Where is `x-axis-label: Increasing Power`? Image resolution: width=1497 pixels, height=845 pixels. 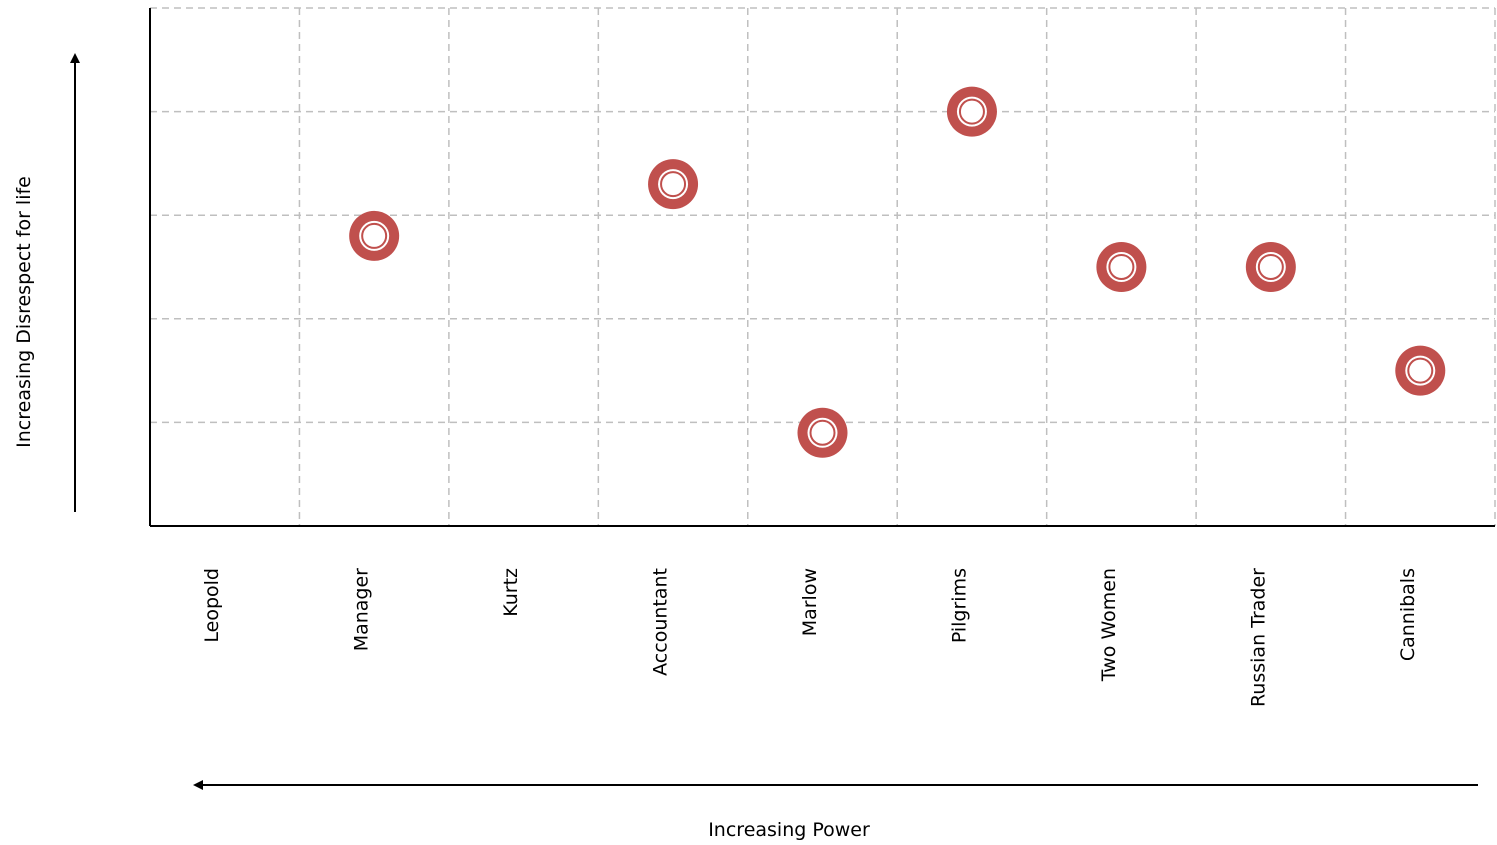
x-axis-label: Increasing Power is located at coordinates (789, 830).